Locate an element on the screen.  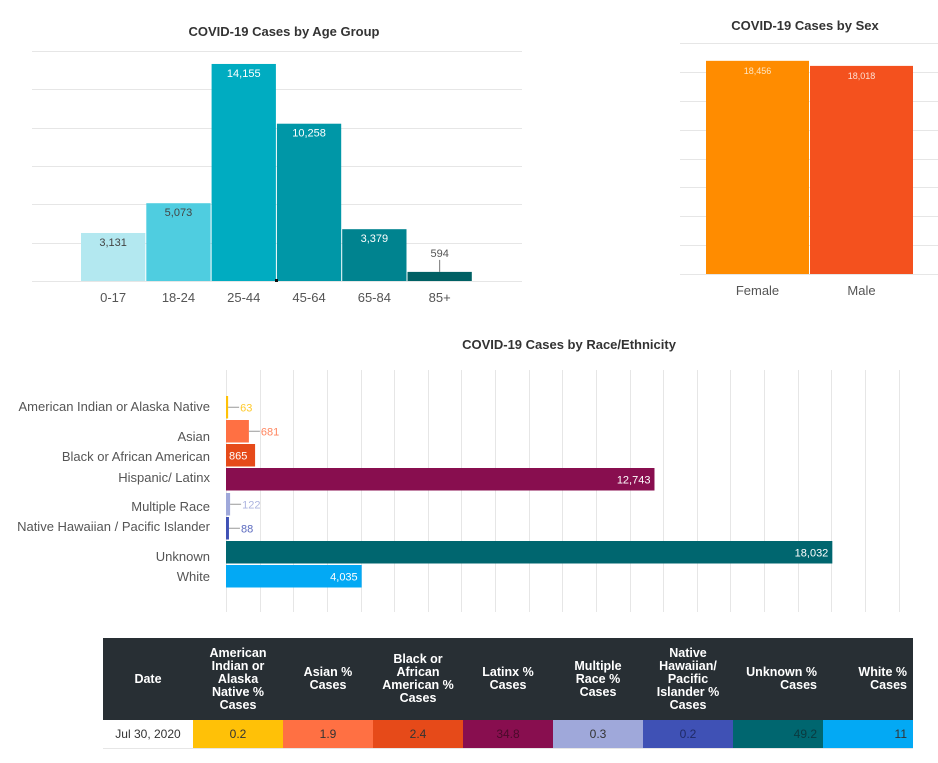
y-tick-label: Black or African American is located at coordinates (136, 456).